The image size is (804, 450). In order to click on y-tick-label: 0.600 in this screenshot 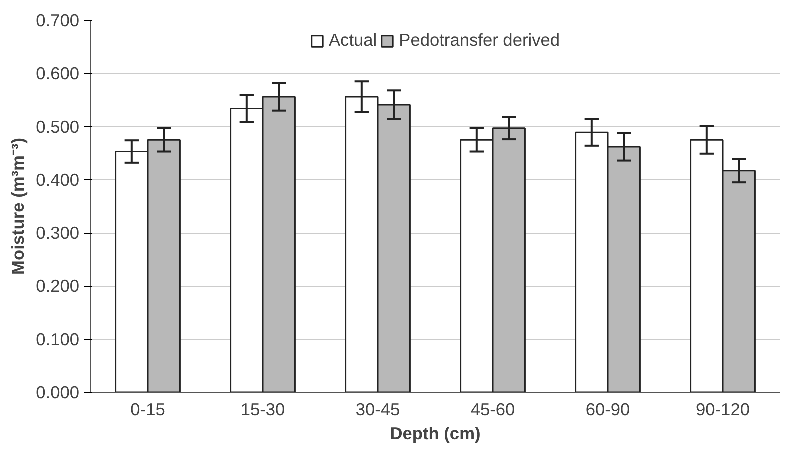, I will do `click(58, 74)`.